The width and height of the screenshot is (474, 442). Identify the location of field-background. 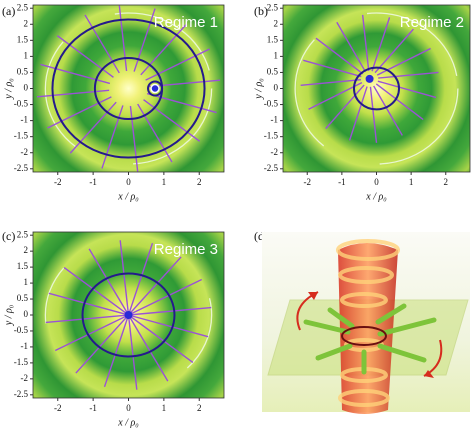
(376, 88).